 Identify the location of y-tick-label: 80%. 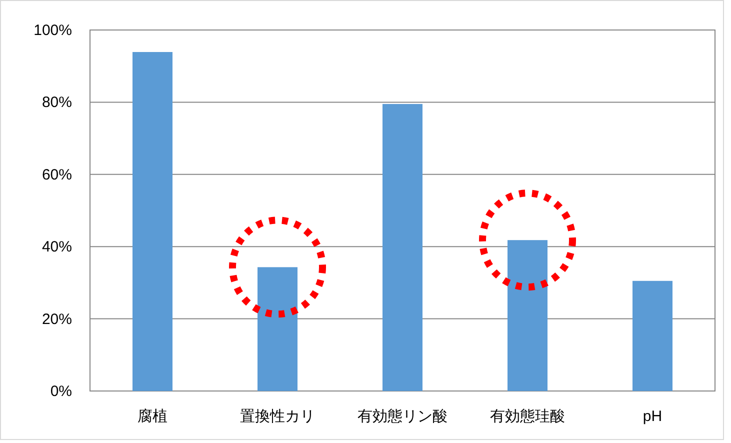
(57, 103).